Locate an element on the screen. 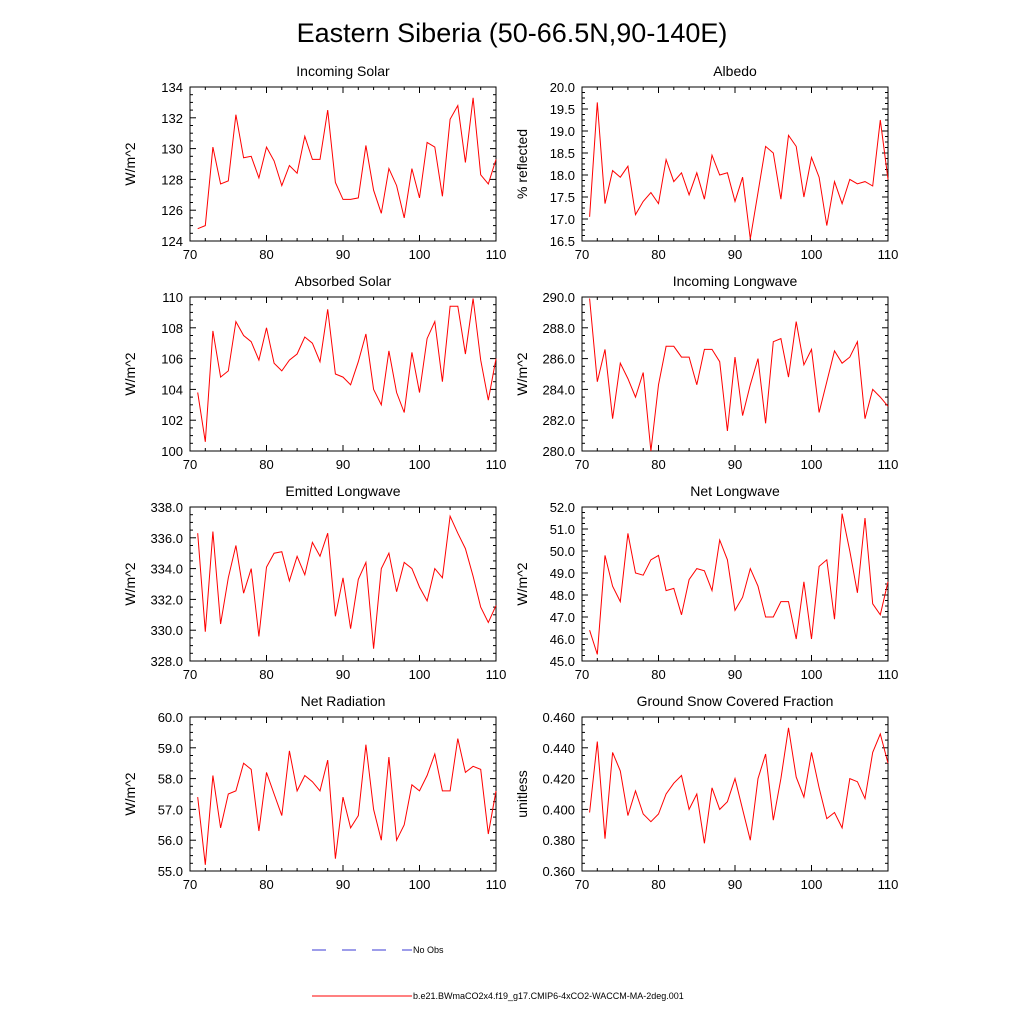 This screenshot has height=1024, width=1024. y-tick-label: 51.0 is located at coordinates (562, 529).